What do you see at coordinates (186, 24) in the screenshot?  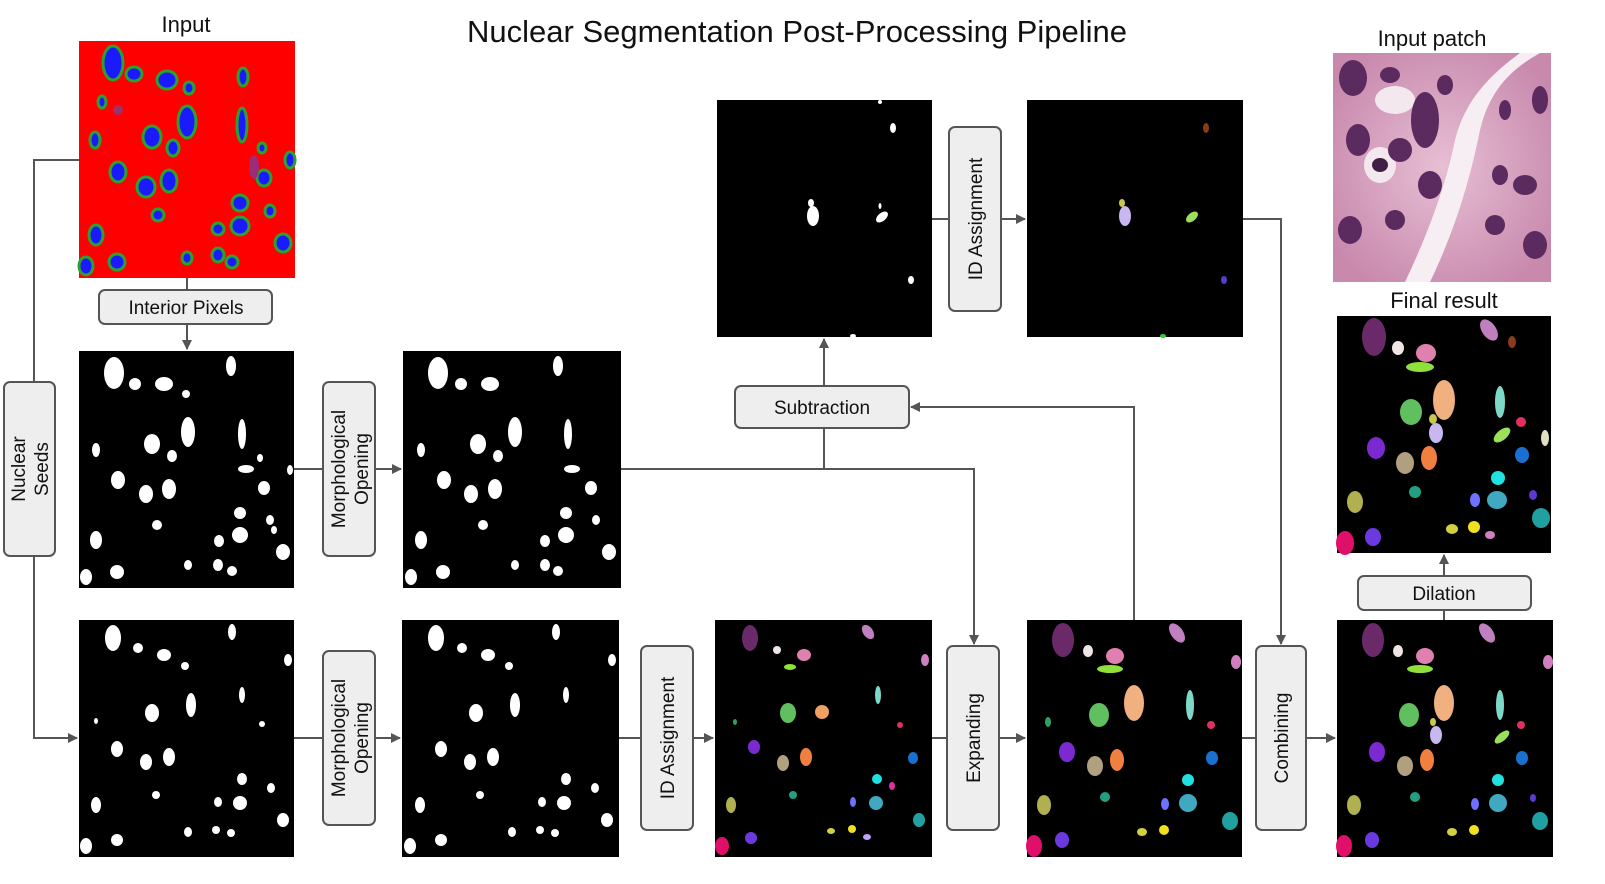 I see `input-caption: Input` at bounding box center [186, 24].